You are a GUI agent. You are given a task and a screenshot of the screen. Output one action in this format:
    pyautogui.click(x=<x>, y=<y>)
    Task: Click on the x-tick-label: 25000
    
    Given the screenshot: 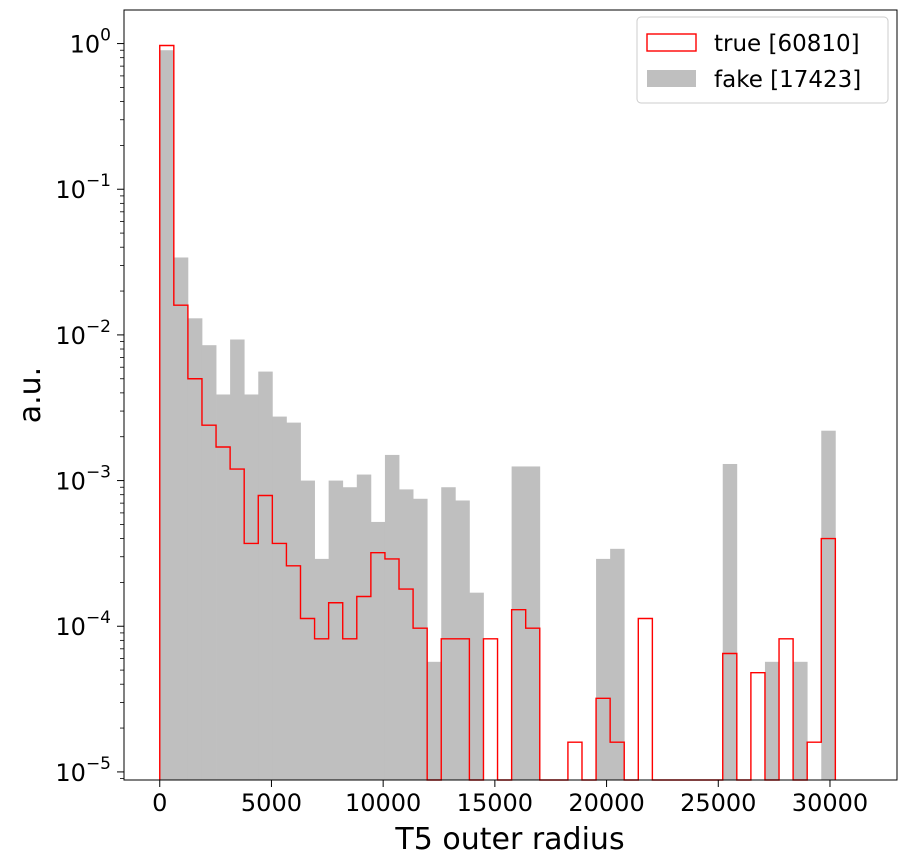 What is the action you would take?
    pyautogui.click(x=718, y=803)
    